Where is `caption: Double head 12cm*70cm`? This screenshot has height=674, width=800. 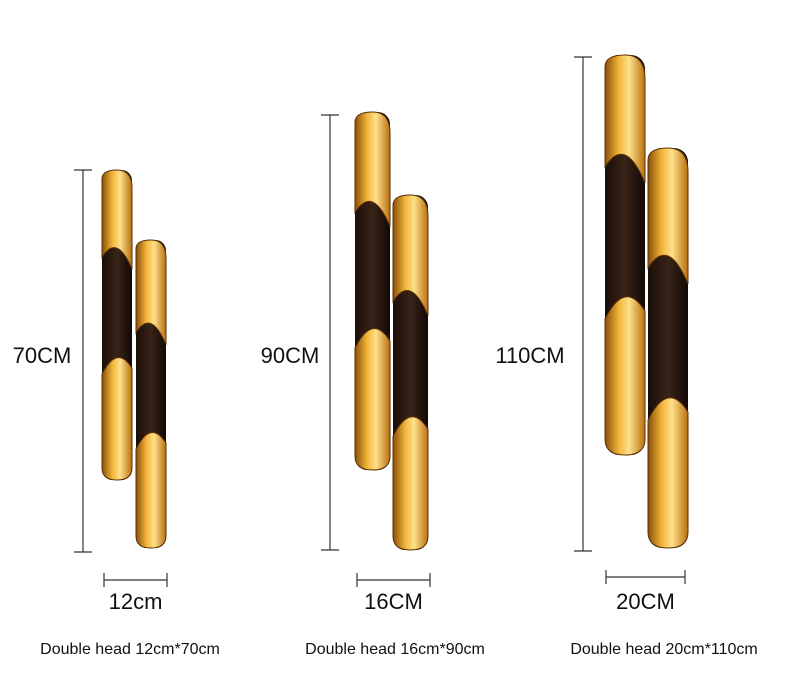 caption: Double head 12cm*70cm is located at coordinates (130, 649).